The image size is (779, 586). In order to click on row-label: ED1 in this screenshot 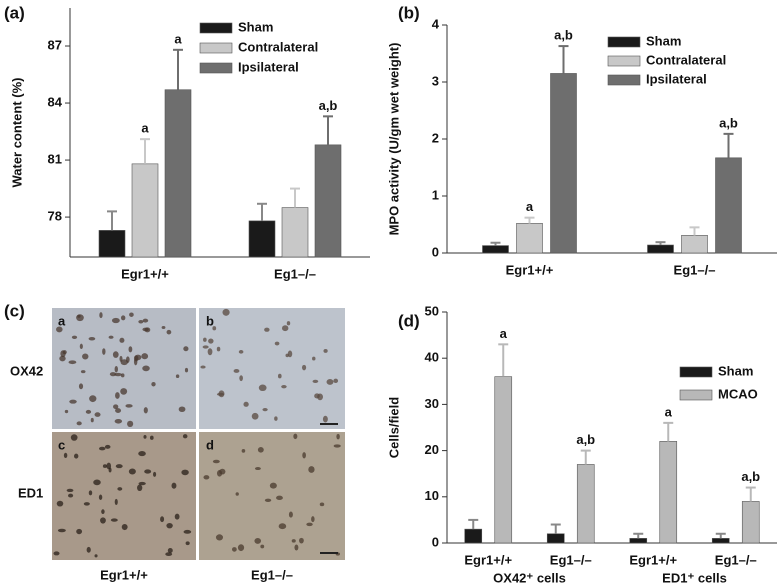, I will do `click(30, 492)`.